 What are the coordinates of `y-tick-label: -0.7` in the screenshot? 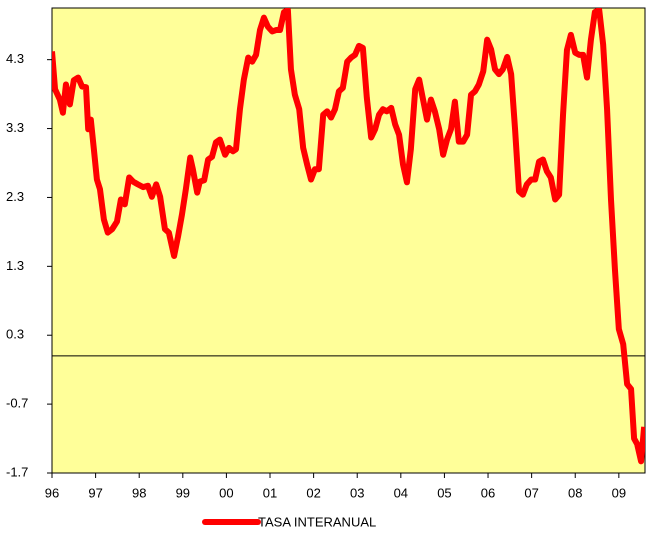 It's located at (17, 403).